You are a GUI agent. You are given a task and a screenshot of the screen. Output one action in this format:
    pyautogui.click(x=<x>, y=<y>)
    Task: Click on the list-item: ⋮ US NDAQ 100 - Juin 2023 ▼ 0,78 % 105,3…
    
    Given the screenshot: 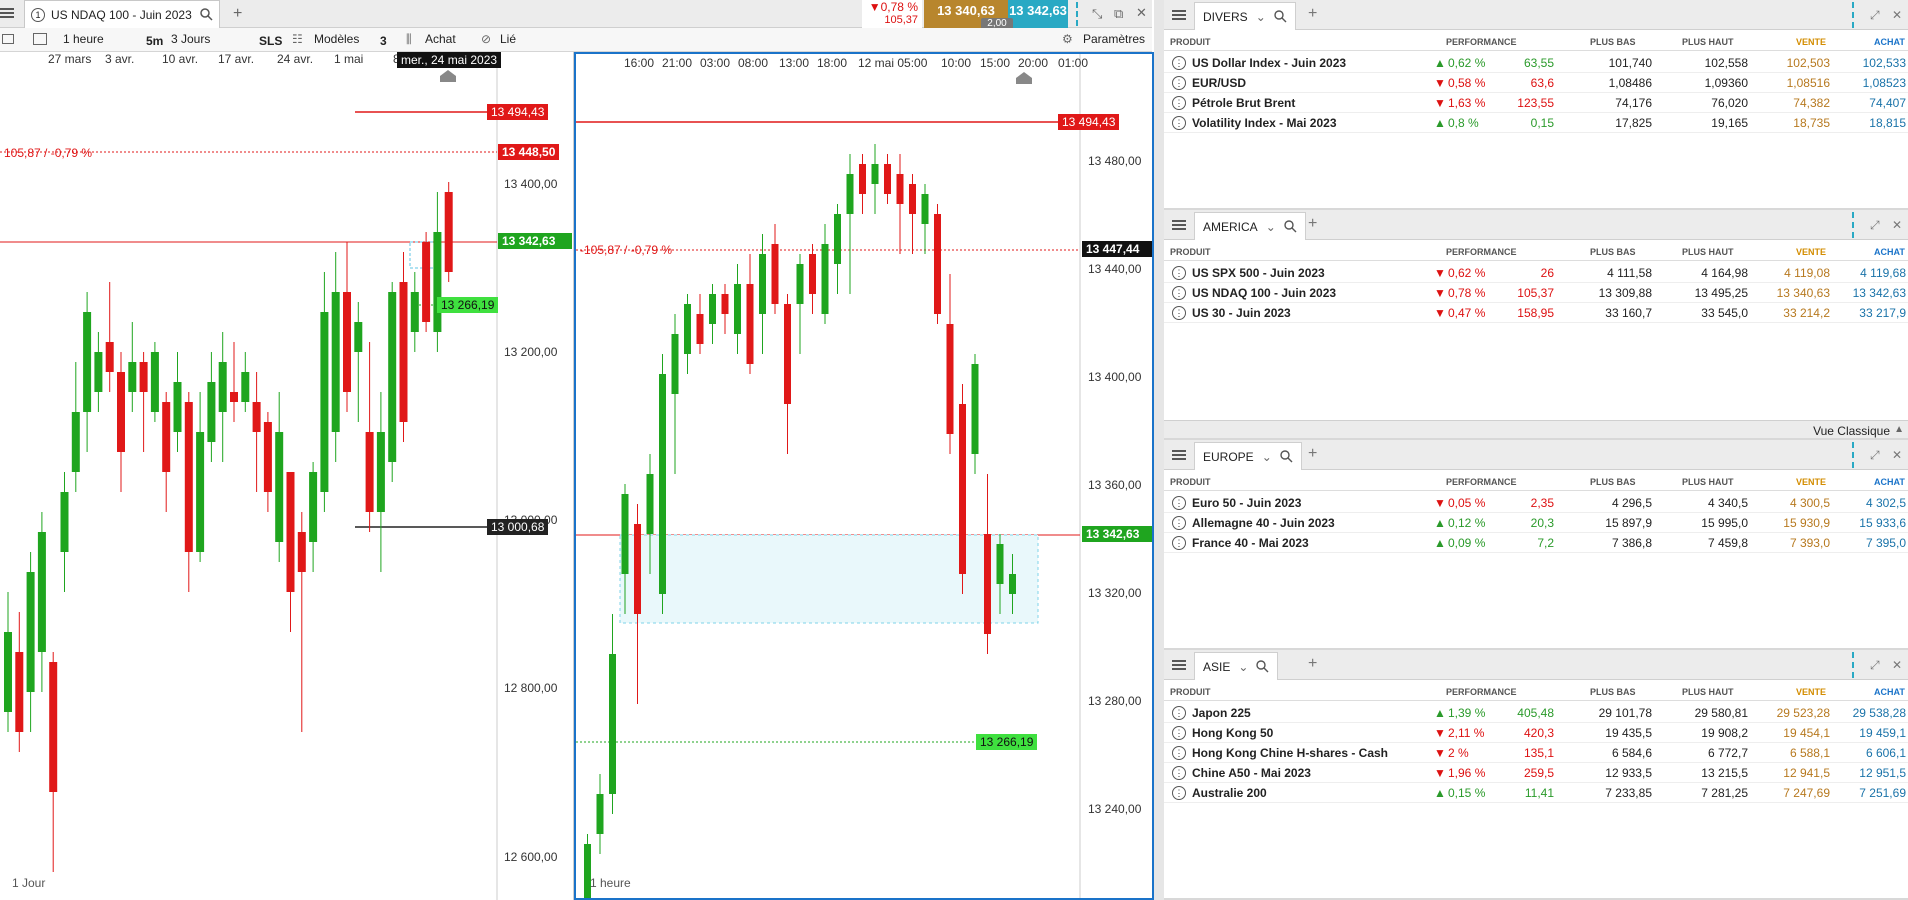 What is the action you would take?
    pyautogui.click(x=1536, y=293)
    